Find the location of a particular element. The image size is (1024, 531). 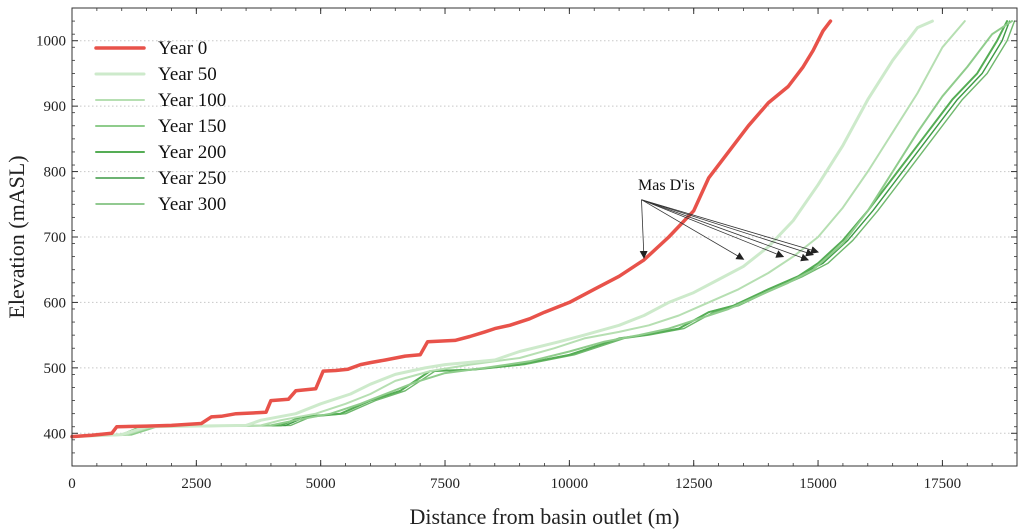

y-tick-label: 500 is located at coordinates (55, 369).